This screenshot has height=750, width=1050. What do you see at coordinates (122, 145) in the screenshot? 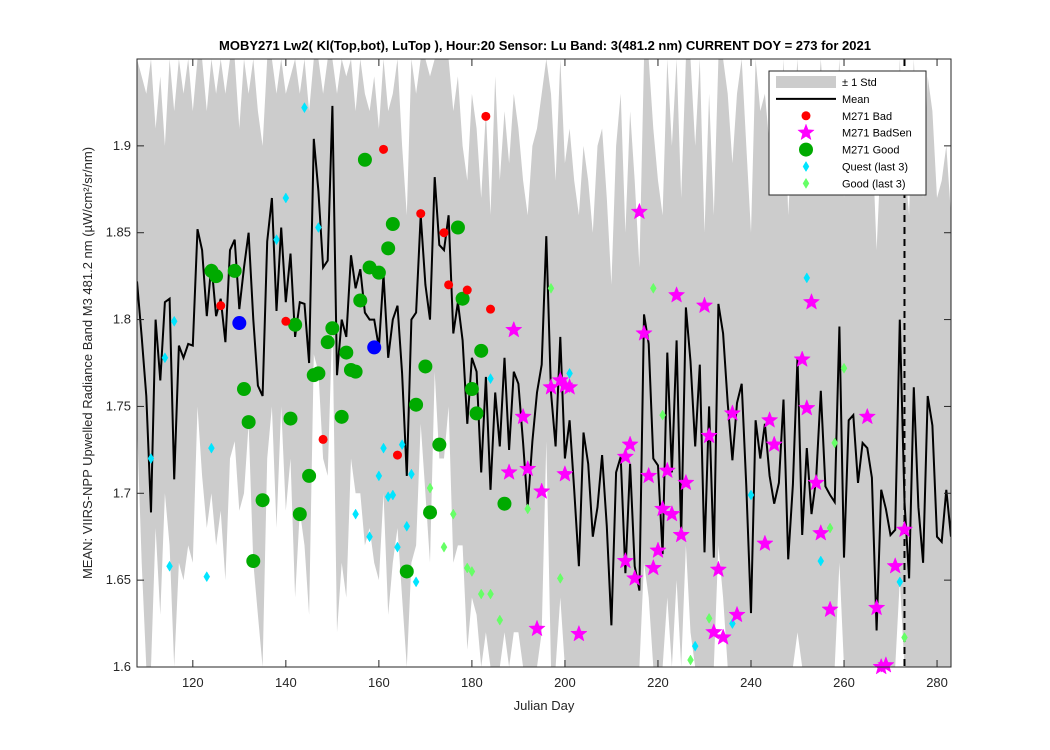
I see `y-tick-label: 1.9` at bounding box center [122, 145].